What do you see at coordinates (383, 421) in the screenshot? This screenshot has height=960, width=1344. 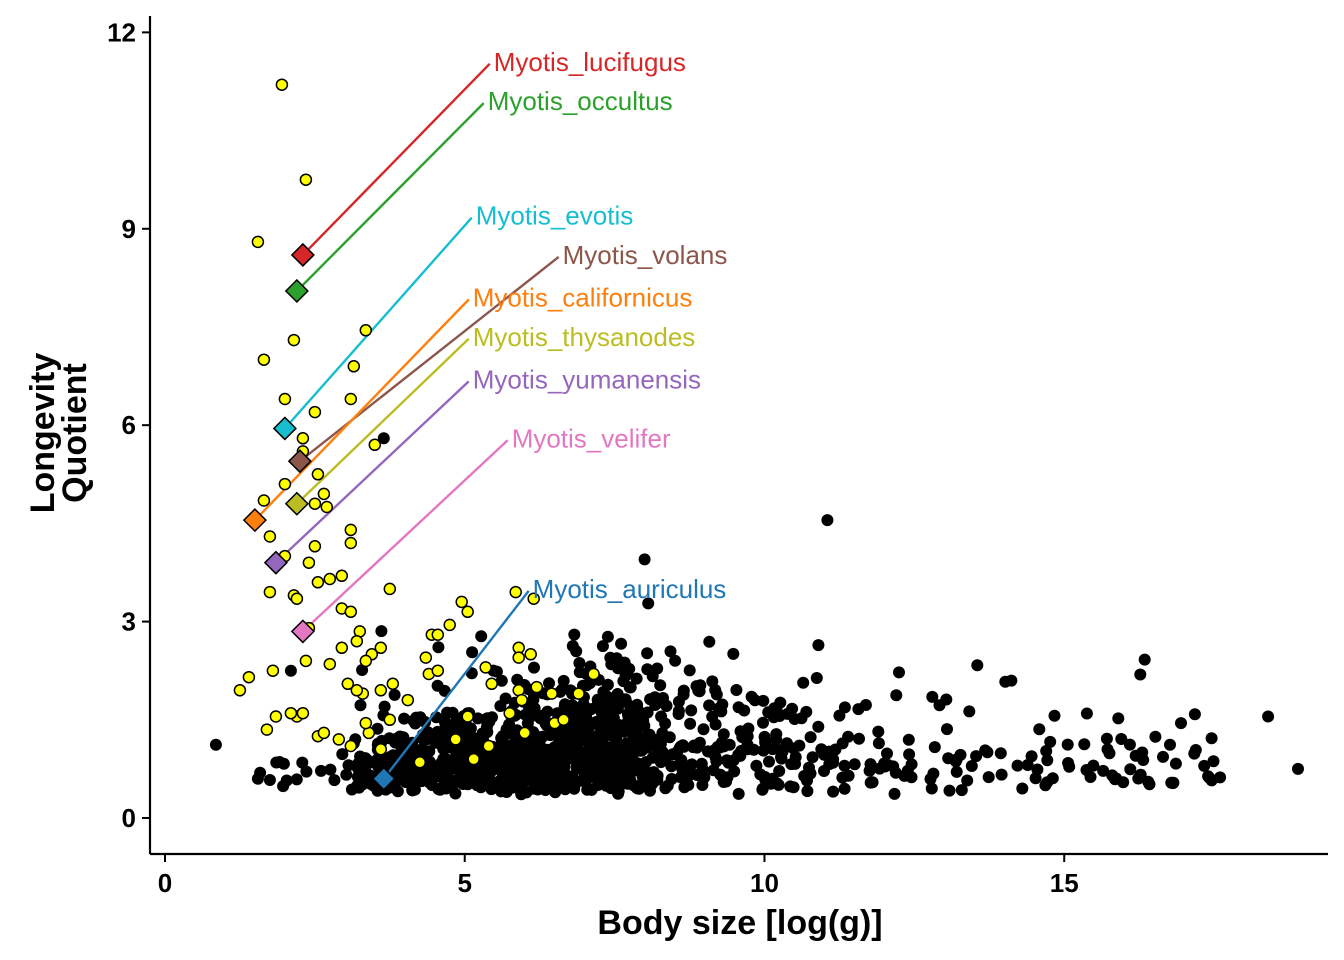 I see `leader-line` at bounding box center [383, 421].